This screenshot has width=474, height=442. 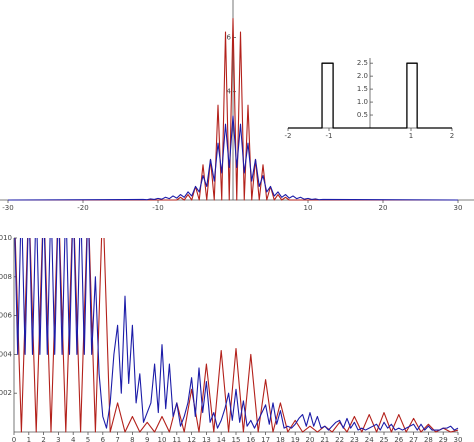 I want to click on y-tick-label: 4, so click(x=229, y=92).